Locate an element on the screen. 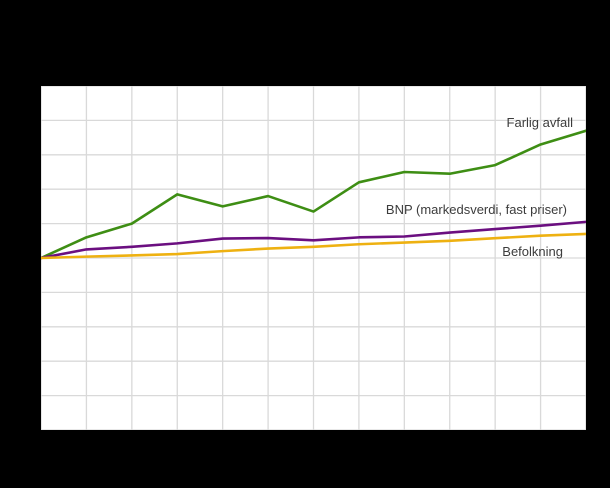 This screenshot has height=488, width=610. series-label-bnp: BNP (markedsverdi, fast priser) is located at coordinates (476, 209).